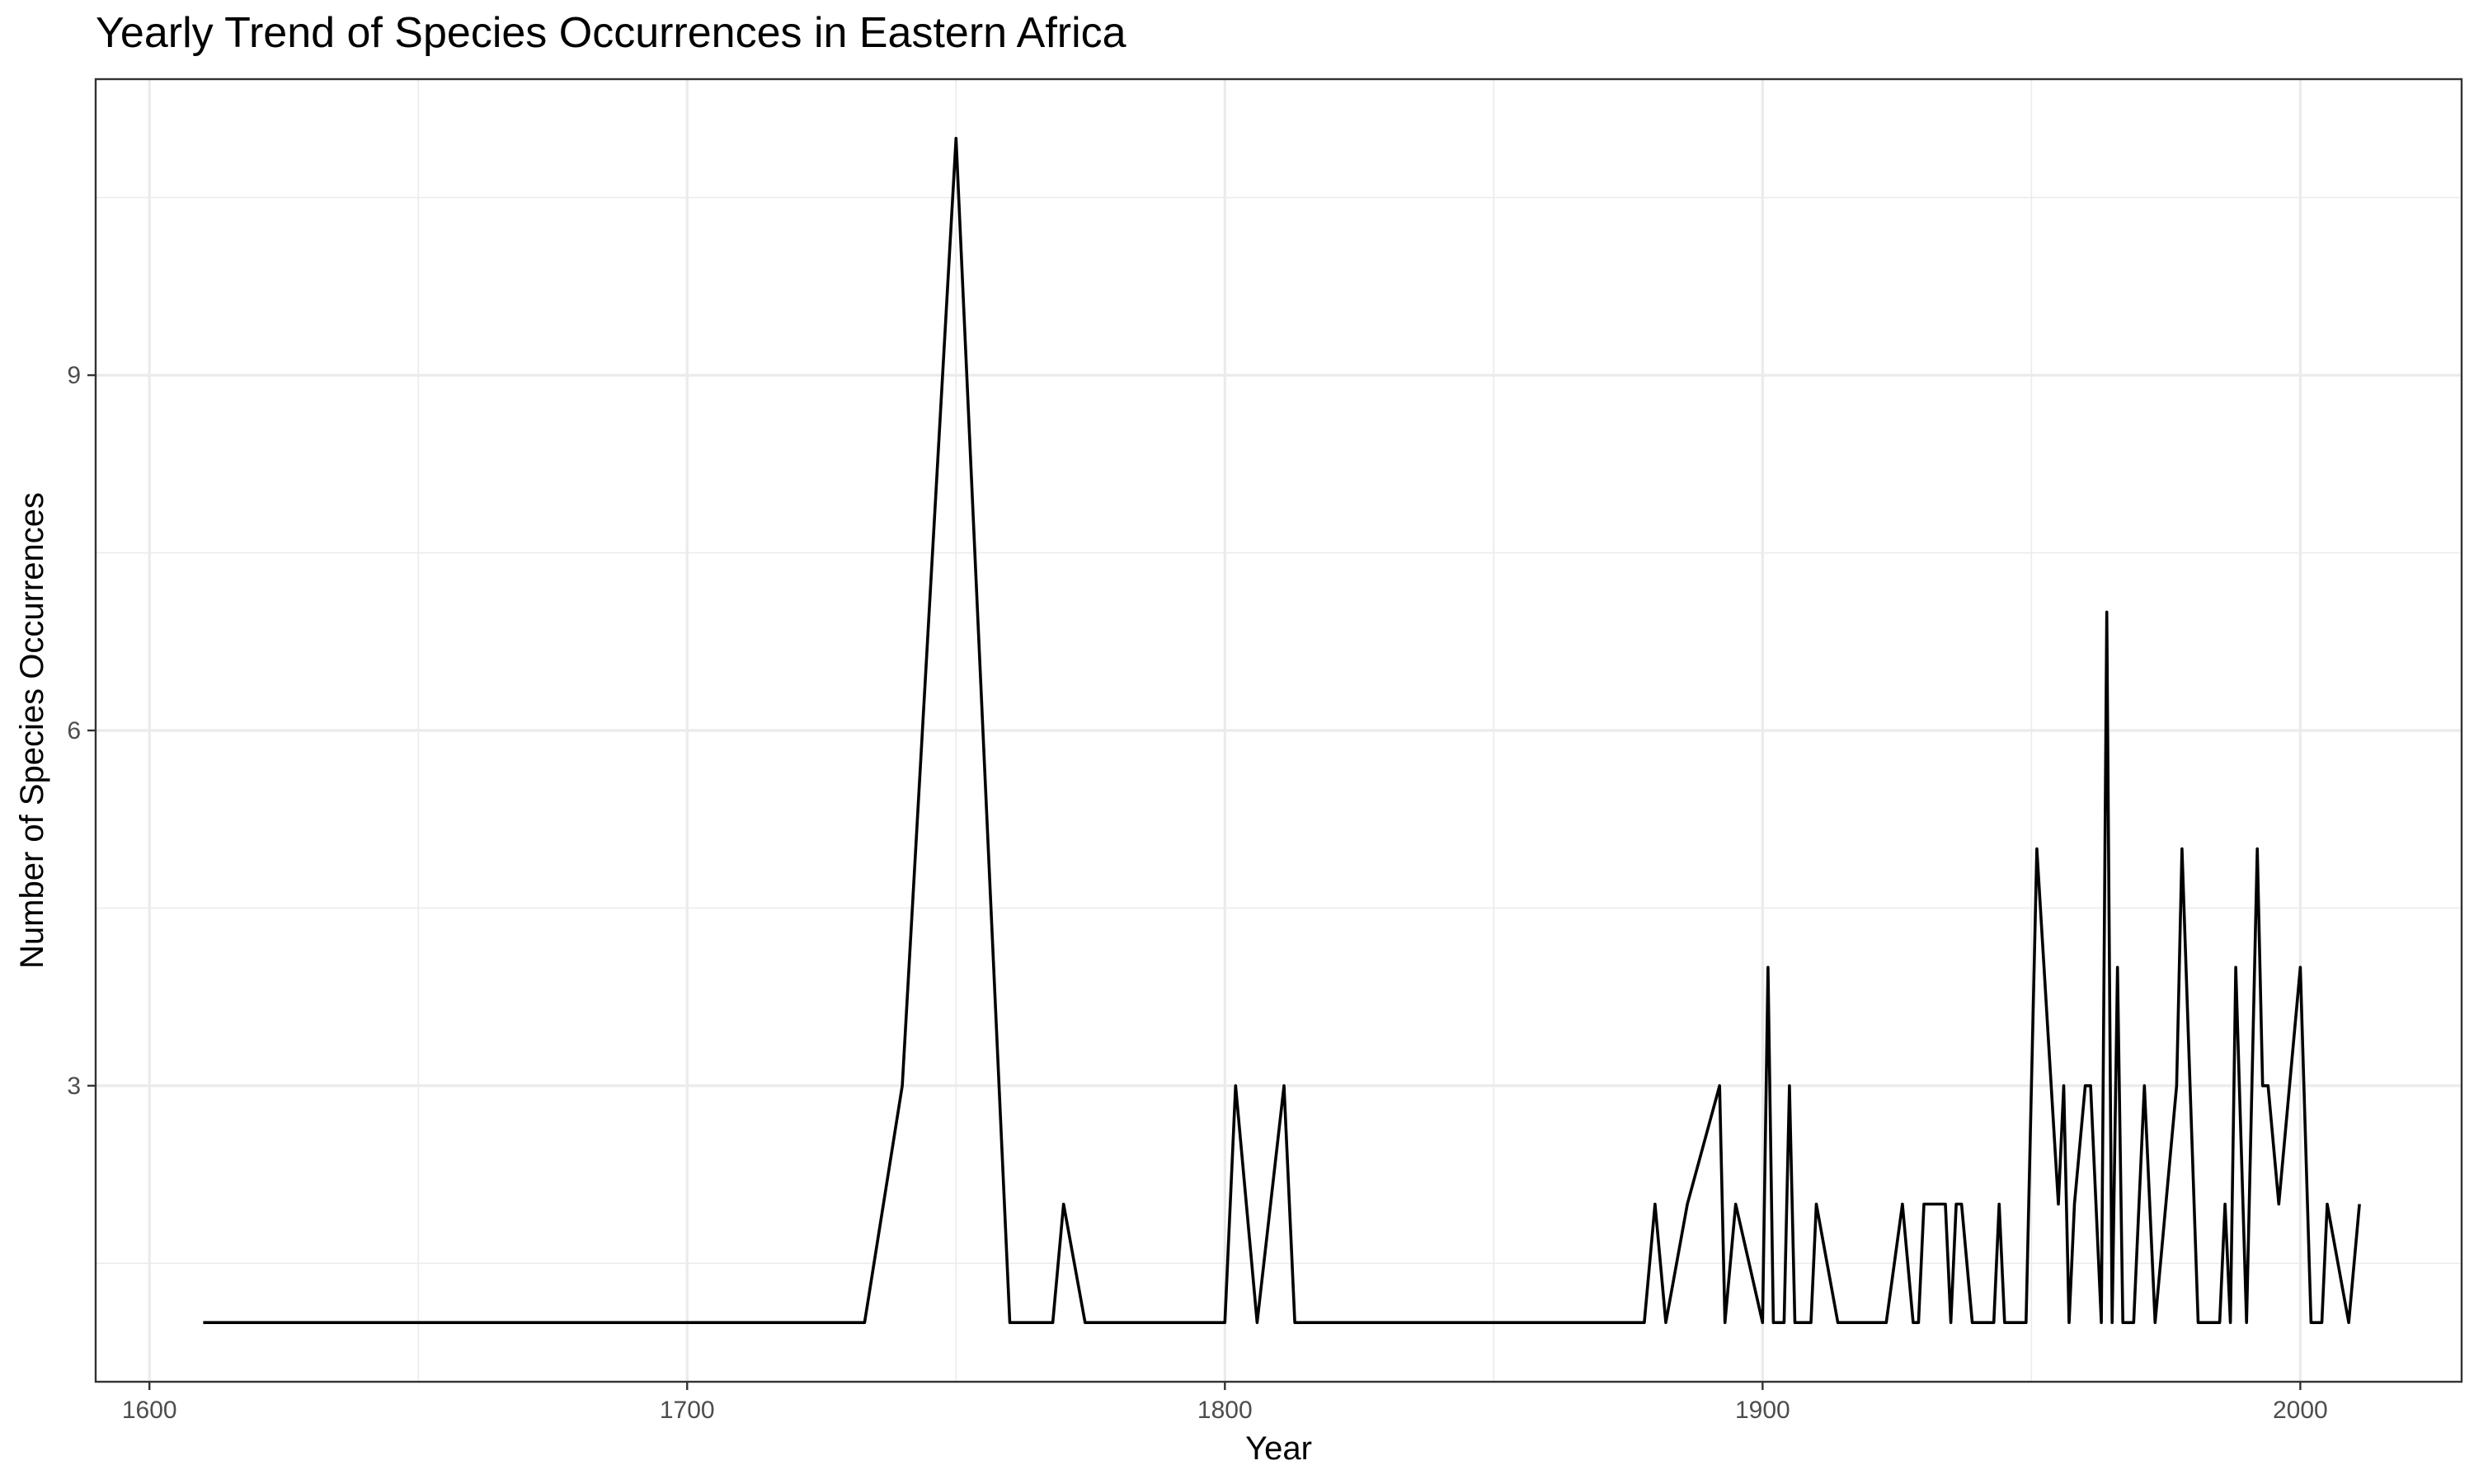 The width and height of the screenshot is (2474, 1484). What do you see at coordinates (1225, 1410) in the screenshot?
I see `x-tick-label: 1800` at bounding box center [1225, 1410].